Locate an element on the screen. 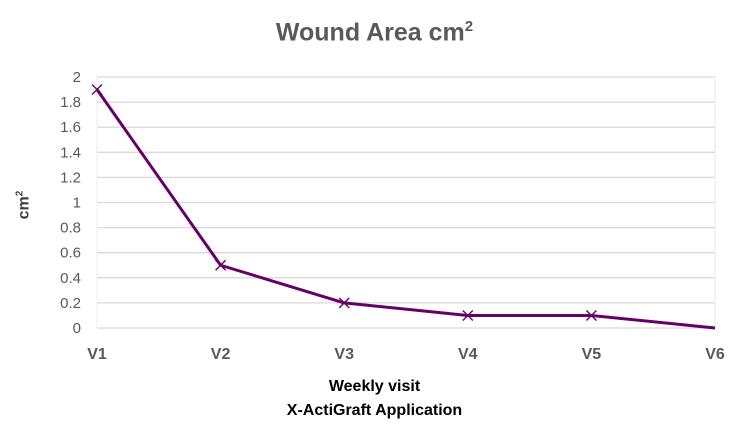 The image size is (749, 447). y-tick-label: 0.8 is located at coordinates (70, 228).